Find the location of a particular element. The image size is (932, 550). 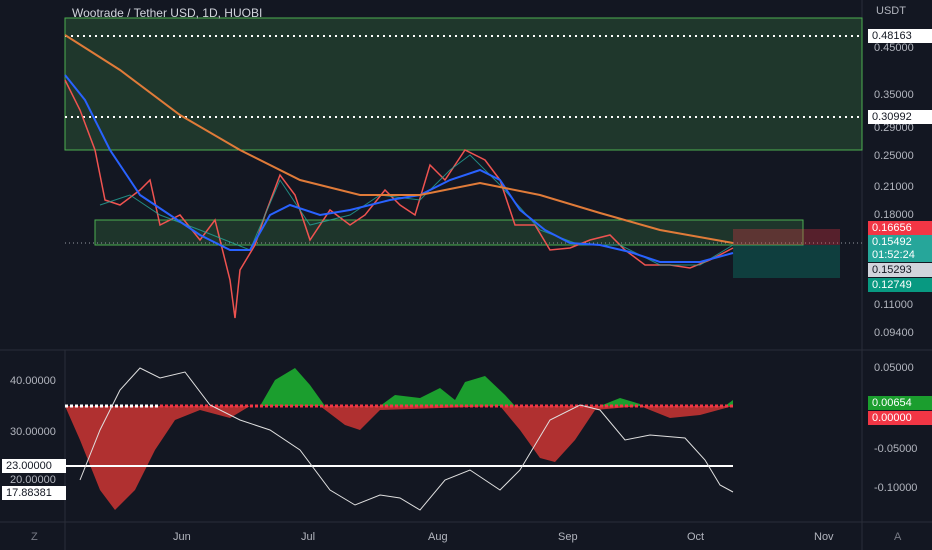

left-tick-label: 30.00000 is located at coordinates (33, 432).